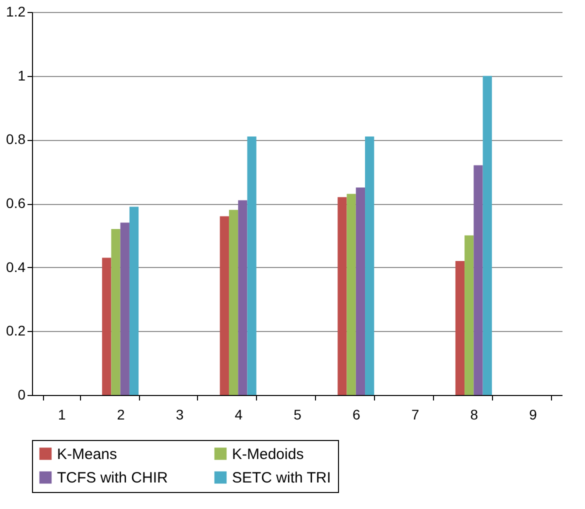  Describe the element at coordinates (238, 414) in the screenshot. I see `x-tick-label: 4` at that location.